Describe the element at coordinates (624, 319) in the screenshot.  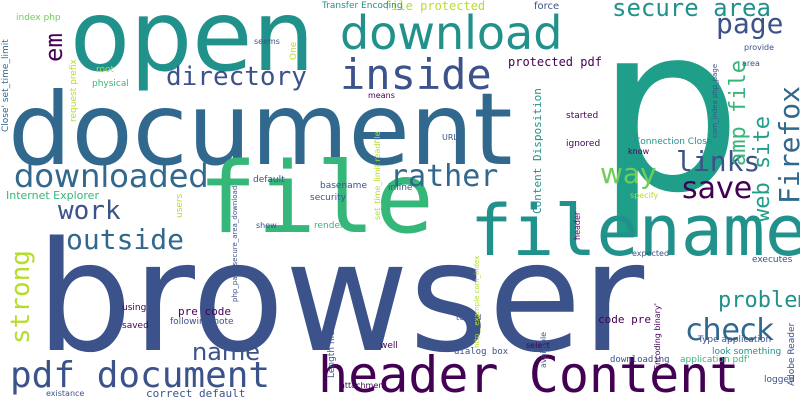
I see `word-code-pre: code pre` at that location.